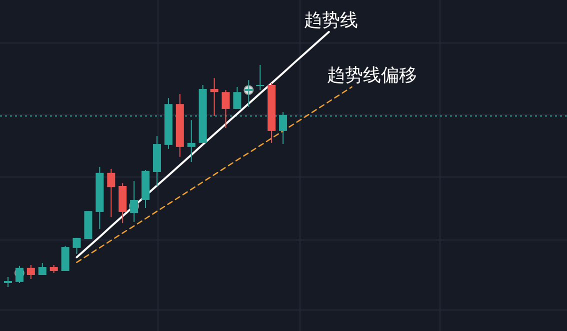 The image size is (567, 331). Describe the element at coordinates (331, 20) in the screenshot. I see `text: 趋势线` at that location.